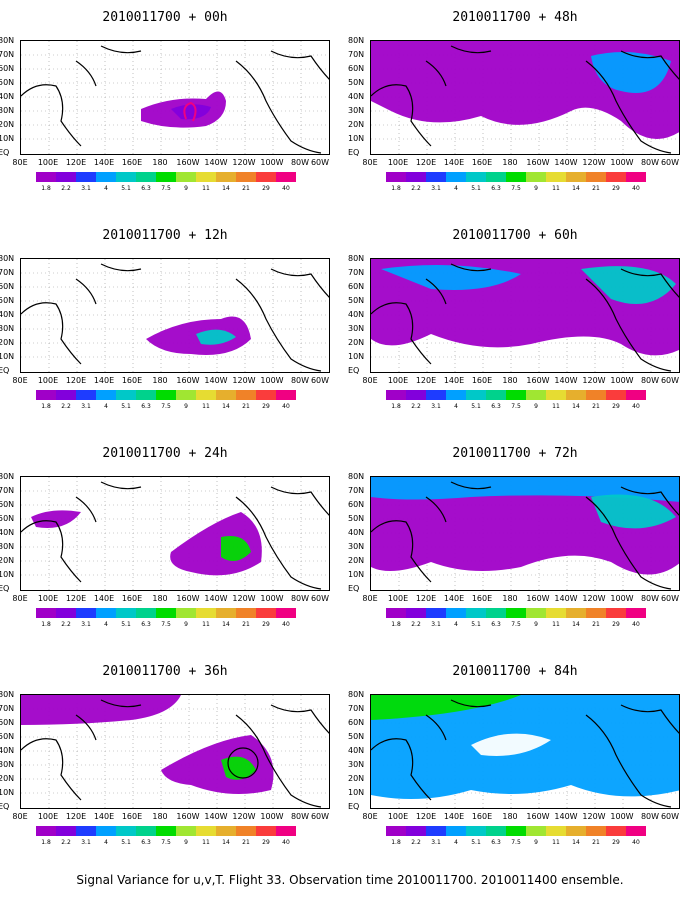 The height and width of the screenshot is (900, 700). What do you see at coordinates (398, 816) in the screenshot?
I see `lon-label: 100E` at bounding box center [398, 816].